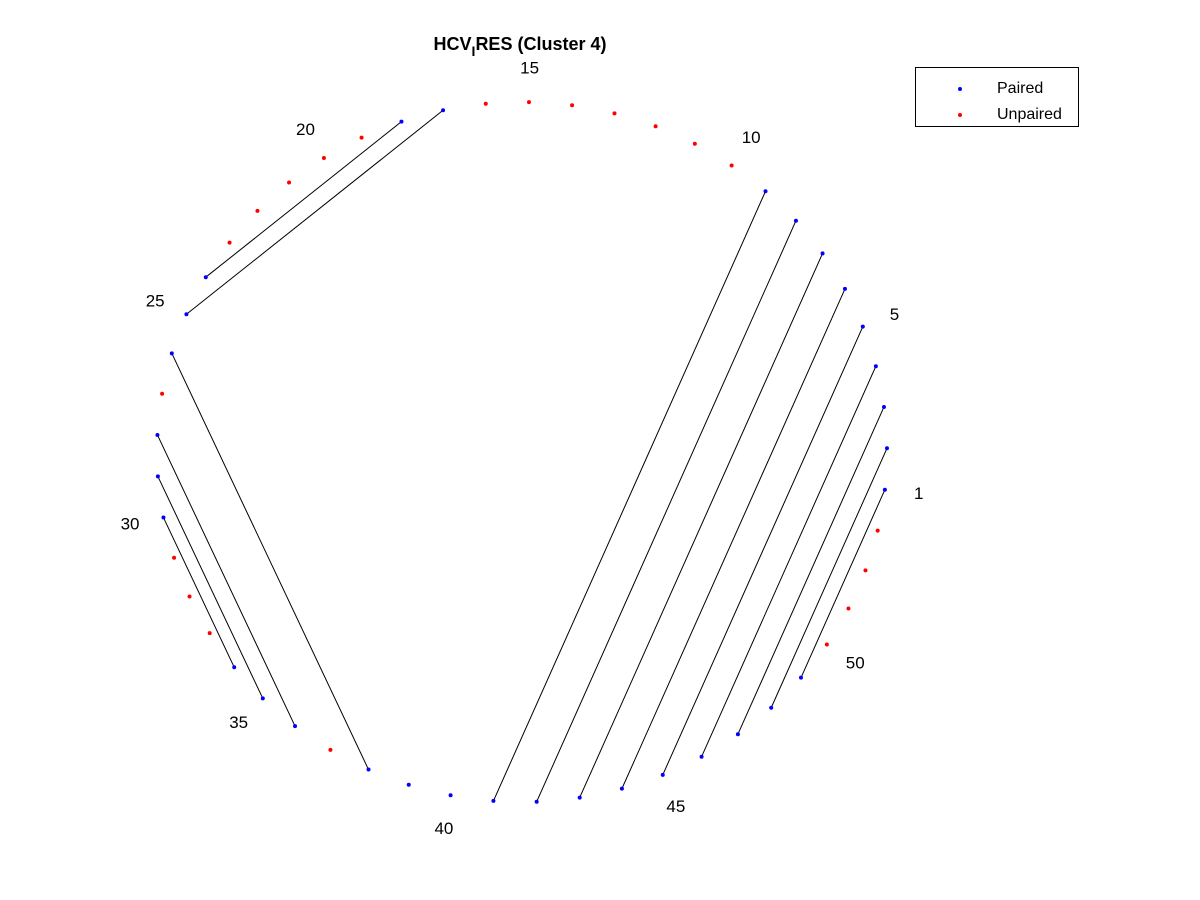  Describe the element at coordinates (130, 523) in the screenshot. I see `tick-label-30: 30` at that location.